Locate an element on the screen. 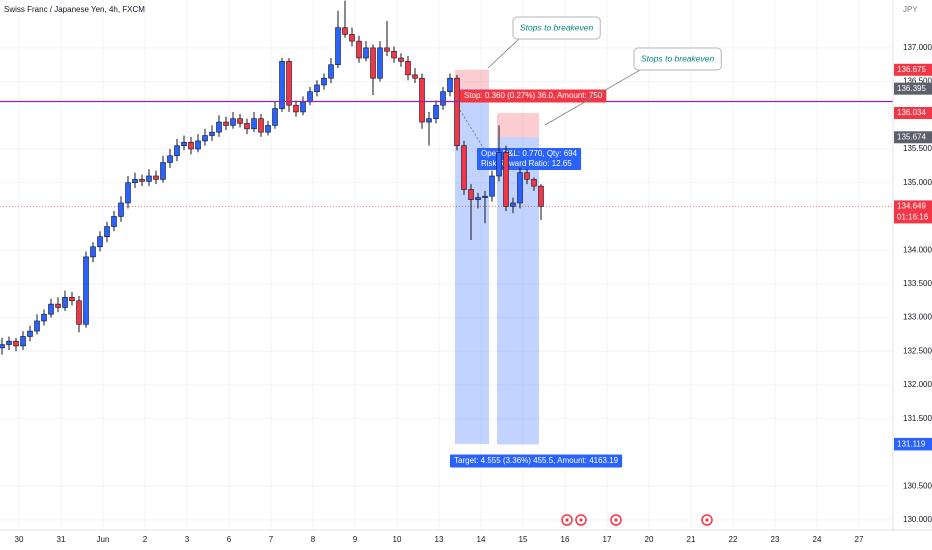 The image size is (932, 550). x-tick-label: 3 is located at coordinates (187, 539).